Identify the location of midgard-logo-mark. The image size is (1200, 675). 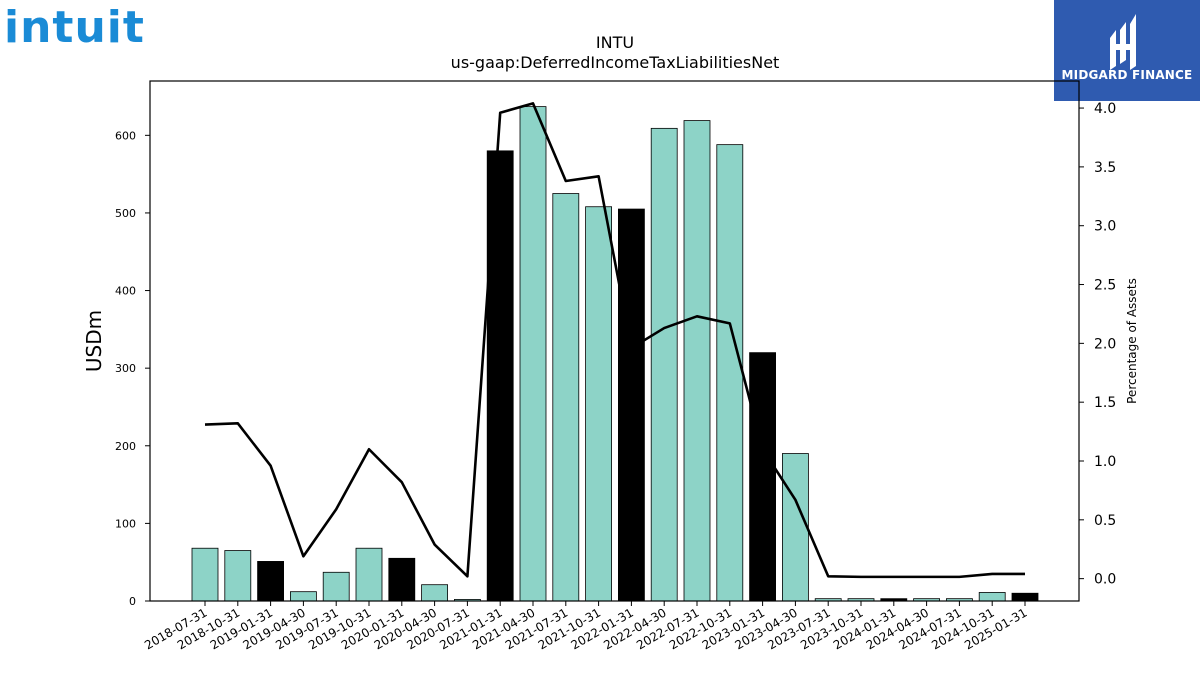
(1127, 50).